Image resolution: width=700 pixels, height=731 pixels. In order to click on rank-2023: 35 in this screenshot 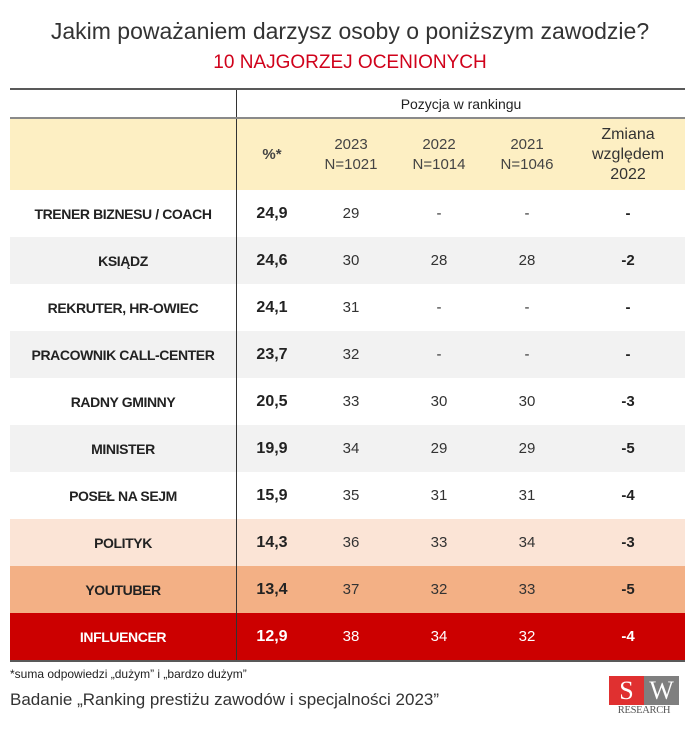, I will do `click(351, 495)`.